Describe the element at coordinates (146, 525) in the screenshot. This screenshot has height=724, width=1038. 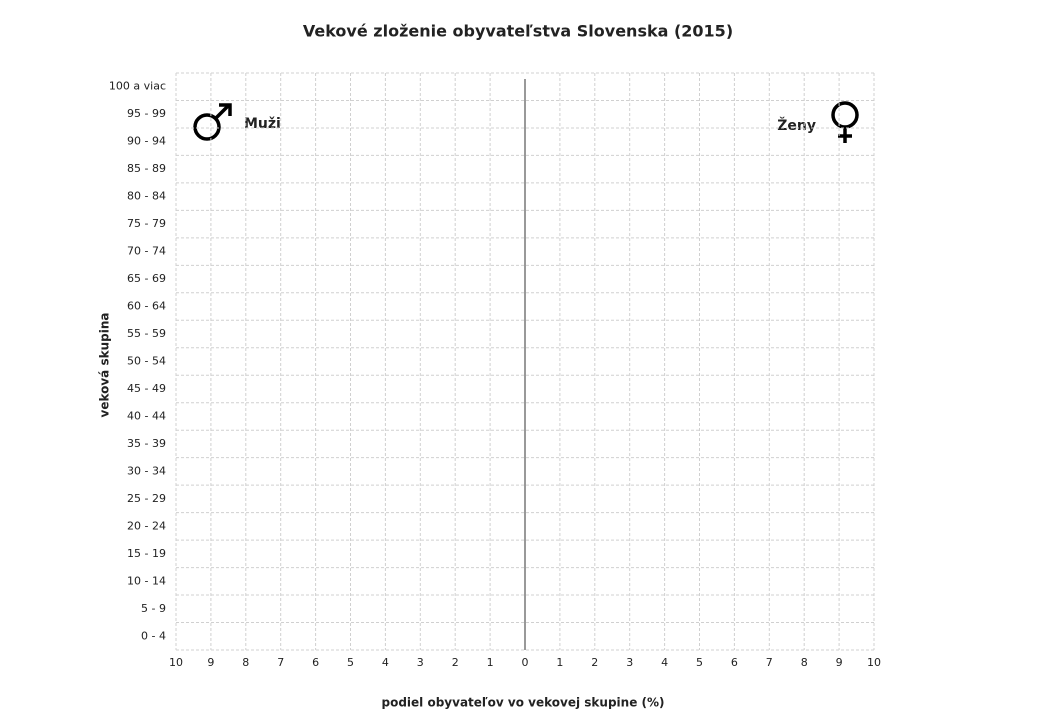
I see `y-tick-label: 20 - 24` at that location.